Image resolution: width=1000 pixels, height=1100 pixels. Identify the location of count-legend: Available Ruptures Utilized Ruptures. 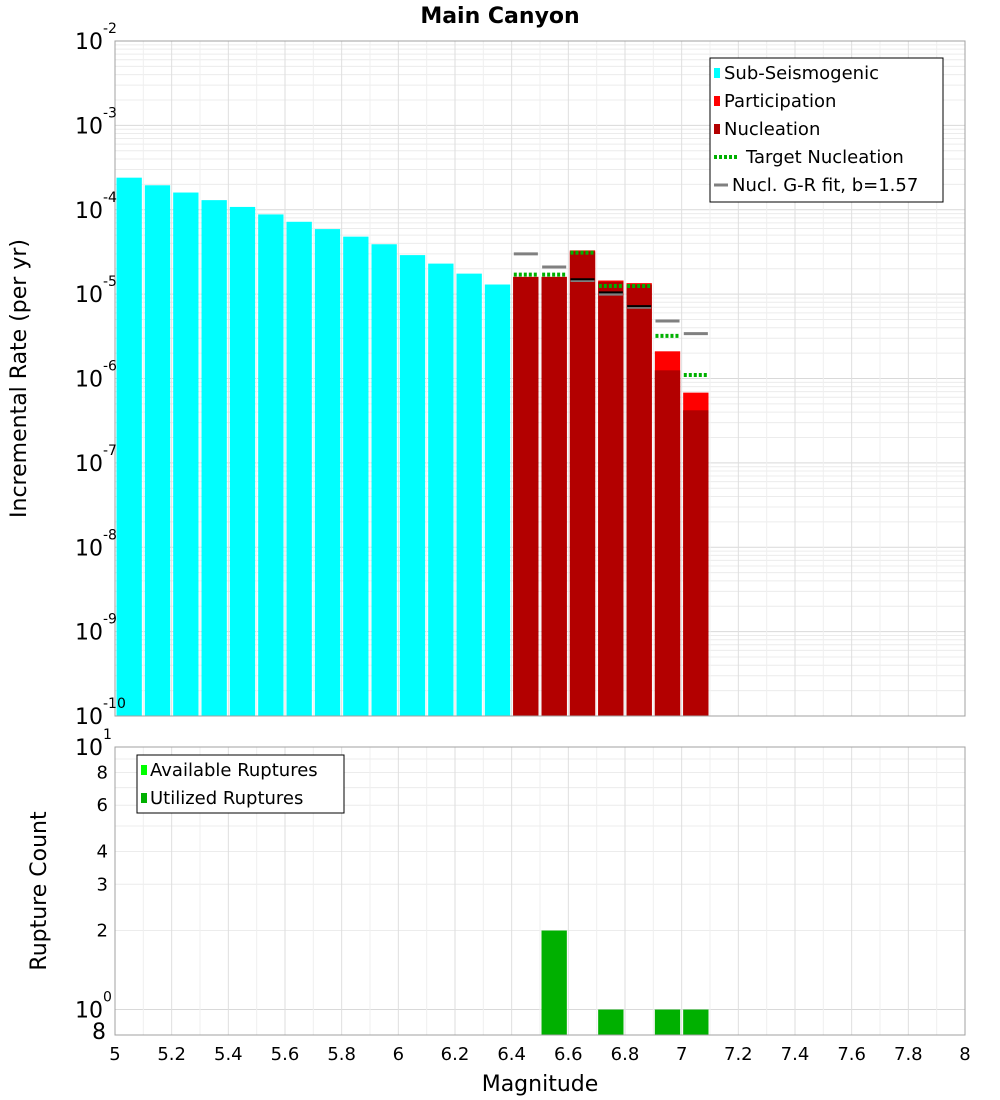
(240, 784).